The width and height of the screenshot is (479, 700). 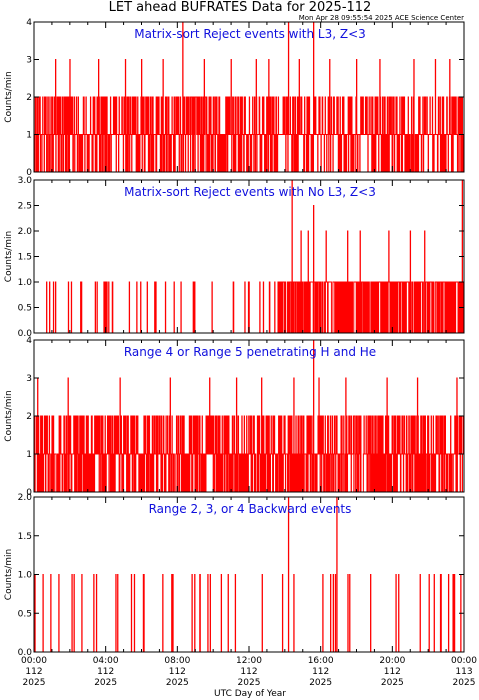 I want to click on y-tick-label: 2.5, so click(x=25, y=207).